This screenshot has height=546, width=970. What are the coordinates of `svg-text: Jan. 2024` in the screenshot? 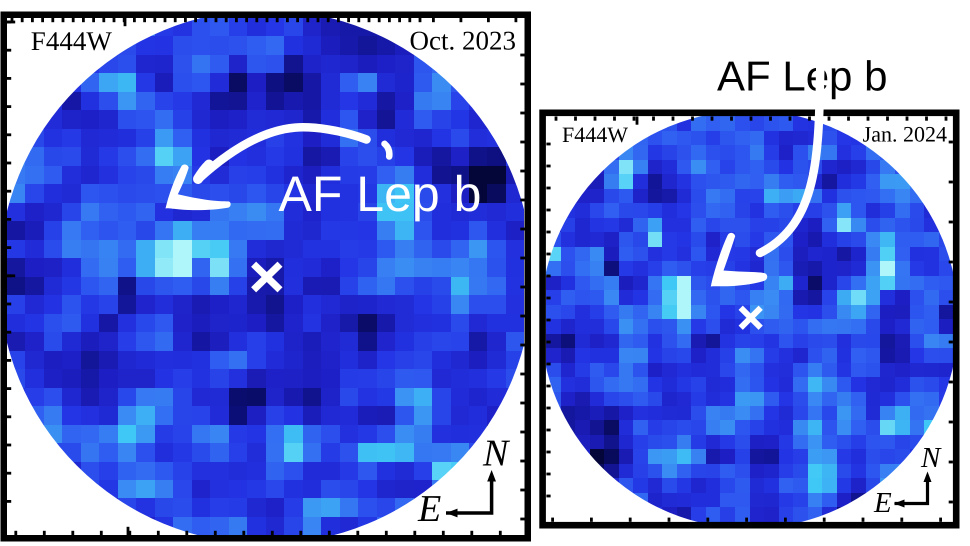 It's located at (905, 134).